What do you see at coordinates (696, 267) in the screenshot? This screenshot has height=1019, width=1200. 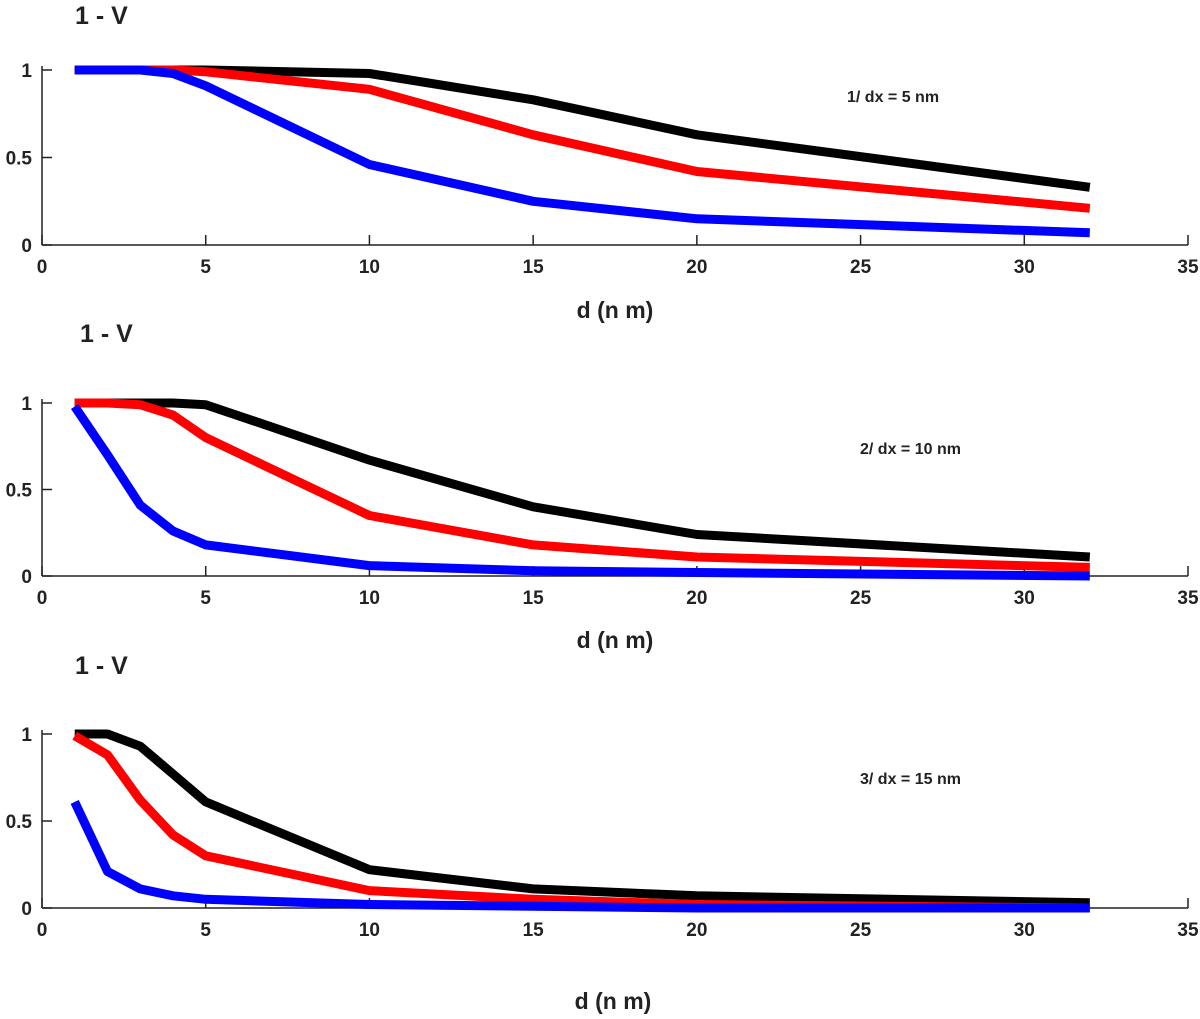 I see `panel-1-x-tick-label: 20` at bounding box center [696, 267].